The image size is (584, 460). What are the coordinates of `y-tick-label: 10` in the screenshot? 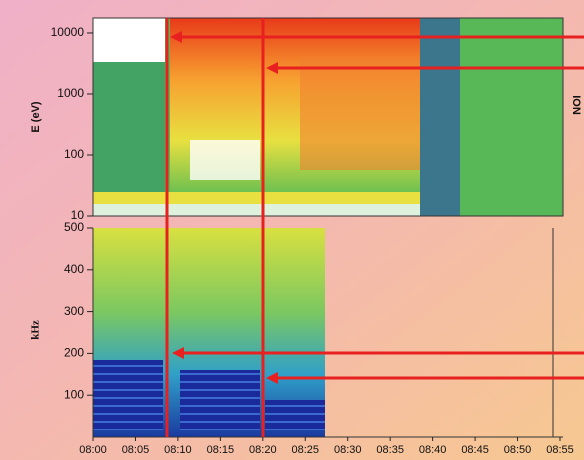 It's located at (78, 215).